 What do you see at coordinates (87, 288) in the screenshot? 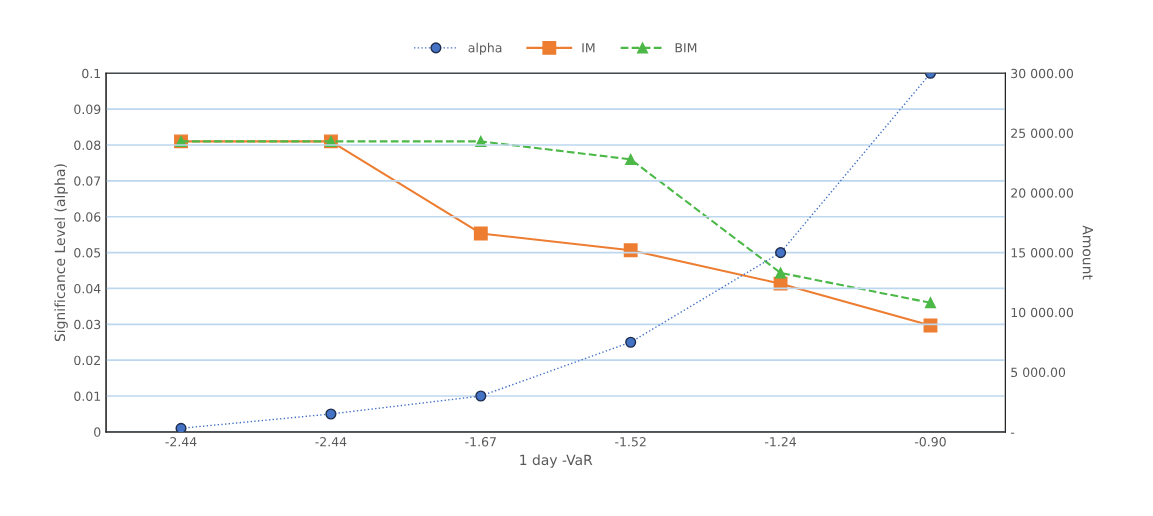
I see `y-tick-label: 0.04` at bounding box center [87, 288].